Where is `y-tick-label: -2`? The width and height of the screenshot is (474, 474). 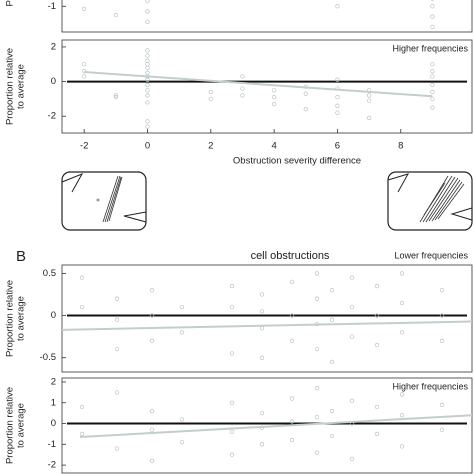
y-tick-label: -2 is located at coordinates (52, 116).